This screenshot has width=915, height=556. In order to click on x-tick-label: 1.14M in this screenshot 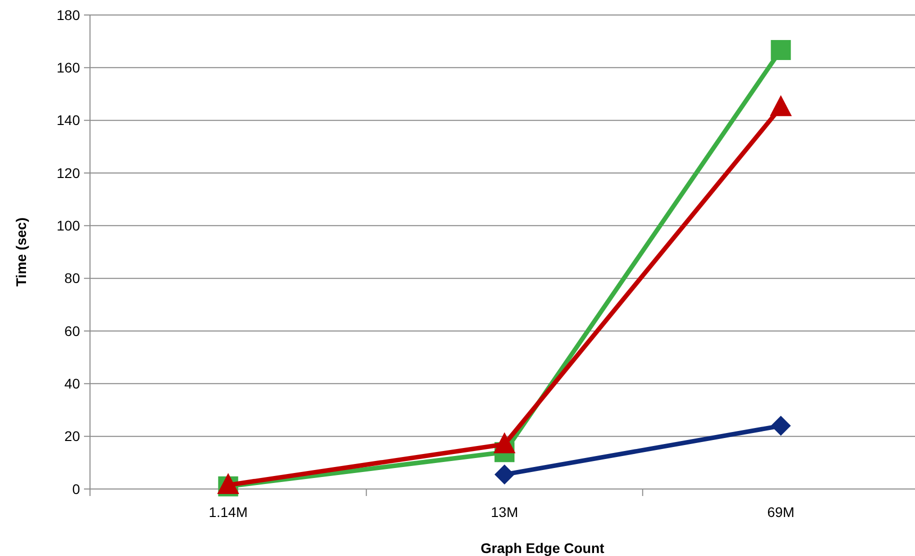, I will do `click(228, 512)`.